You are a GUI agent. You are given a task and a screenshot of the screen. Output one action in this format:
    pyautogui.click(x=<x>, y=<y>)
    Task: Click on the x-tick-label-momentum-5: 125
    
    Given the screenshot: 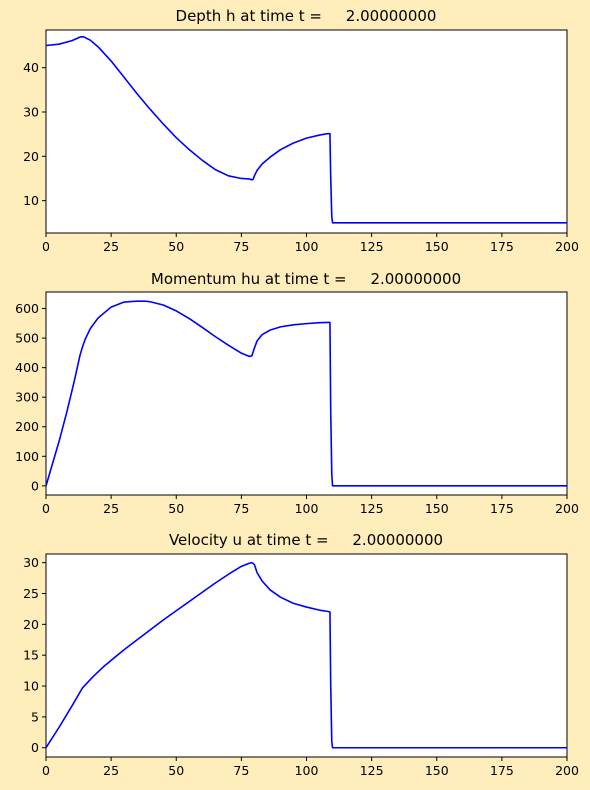 What is the action you would take?
    pyautogui.click(x=372, y=508)
    